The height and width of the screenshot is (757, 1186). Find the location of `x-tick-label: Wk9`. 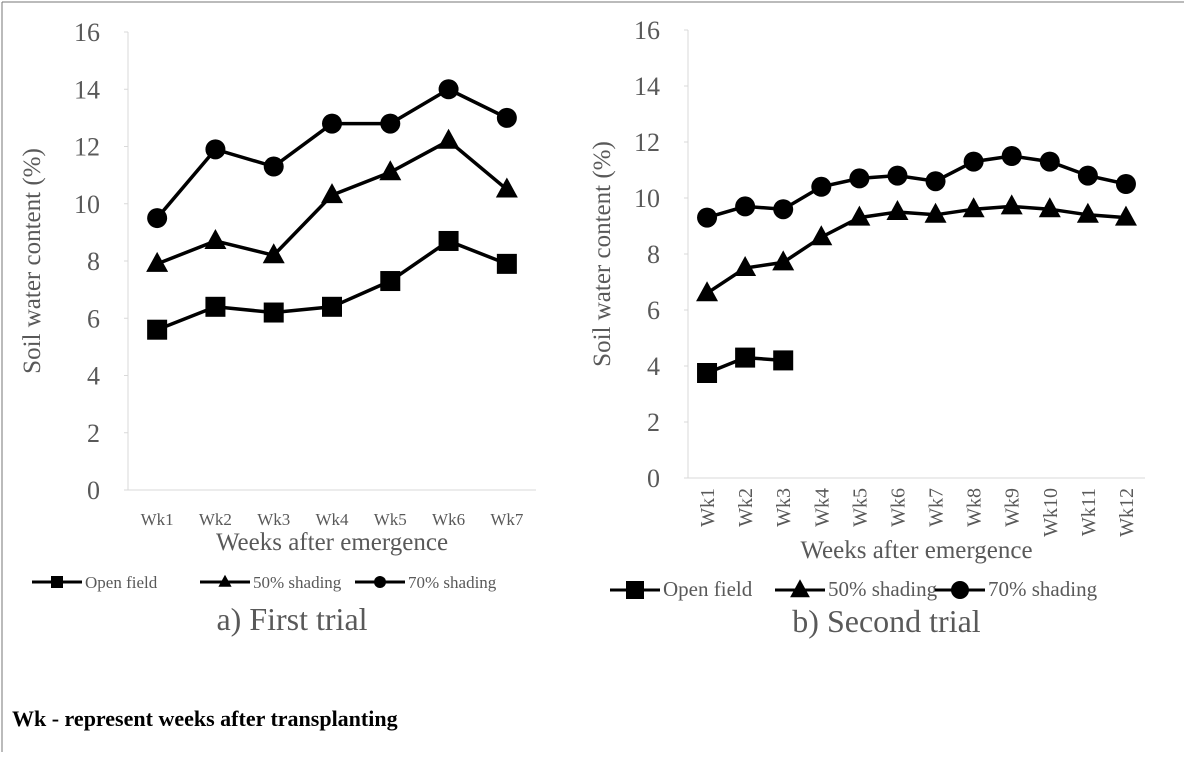

x-tick-label: Wk9 is located at coordinates (1013, 507).